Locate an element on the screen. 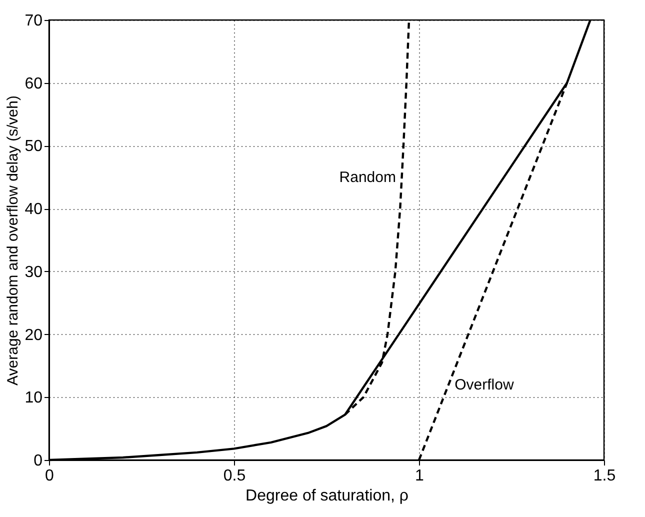 The width and height of the screenshot is (645, 517). y-tick-label: 40 is located at coordinates (33, 209).